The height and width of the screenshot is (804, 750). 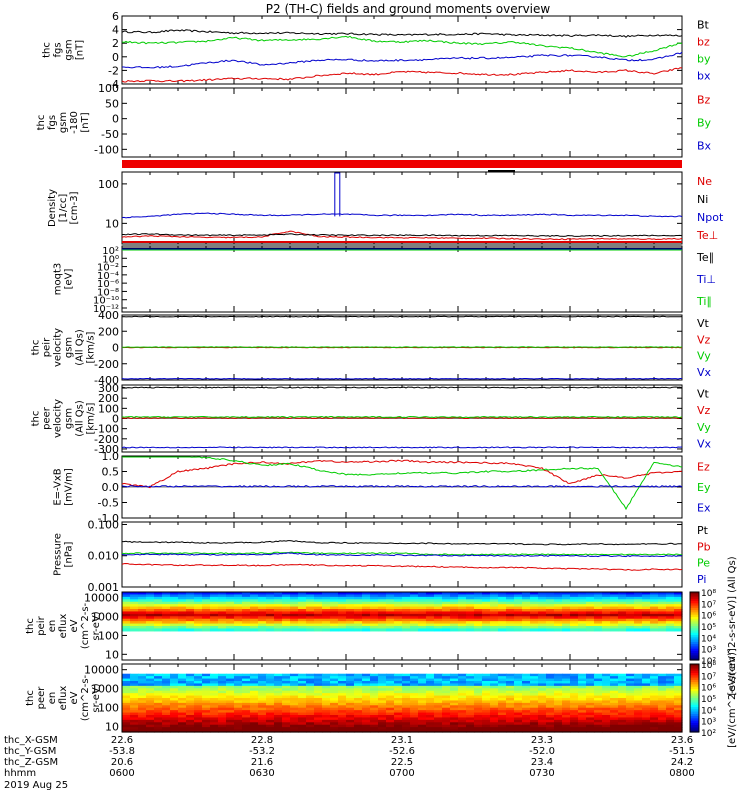 What do you see at coordinates (96, 625) in the screenshot?
I see `peir_eflux-ylabel: sr-eV)` at bounding box center [96, 625].